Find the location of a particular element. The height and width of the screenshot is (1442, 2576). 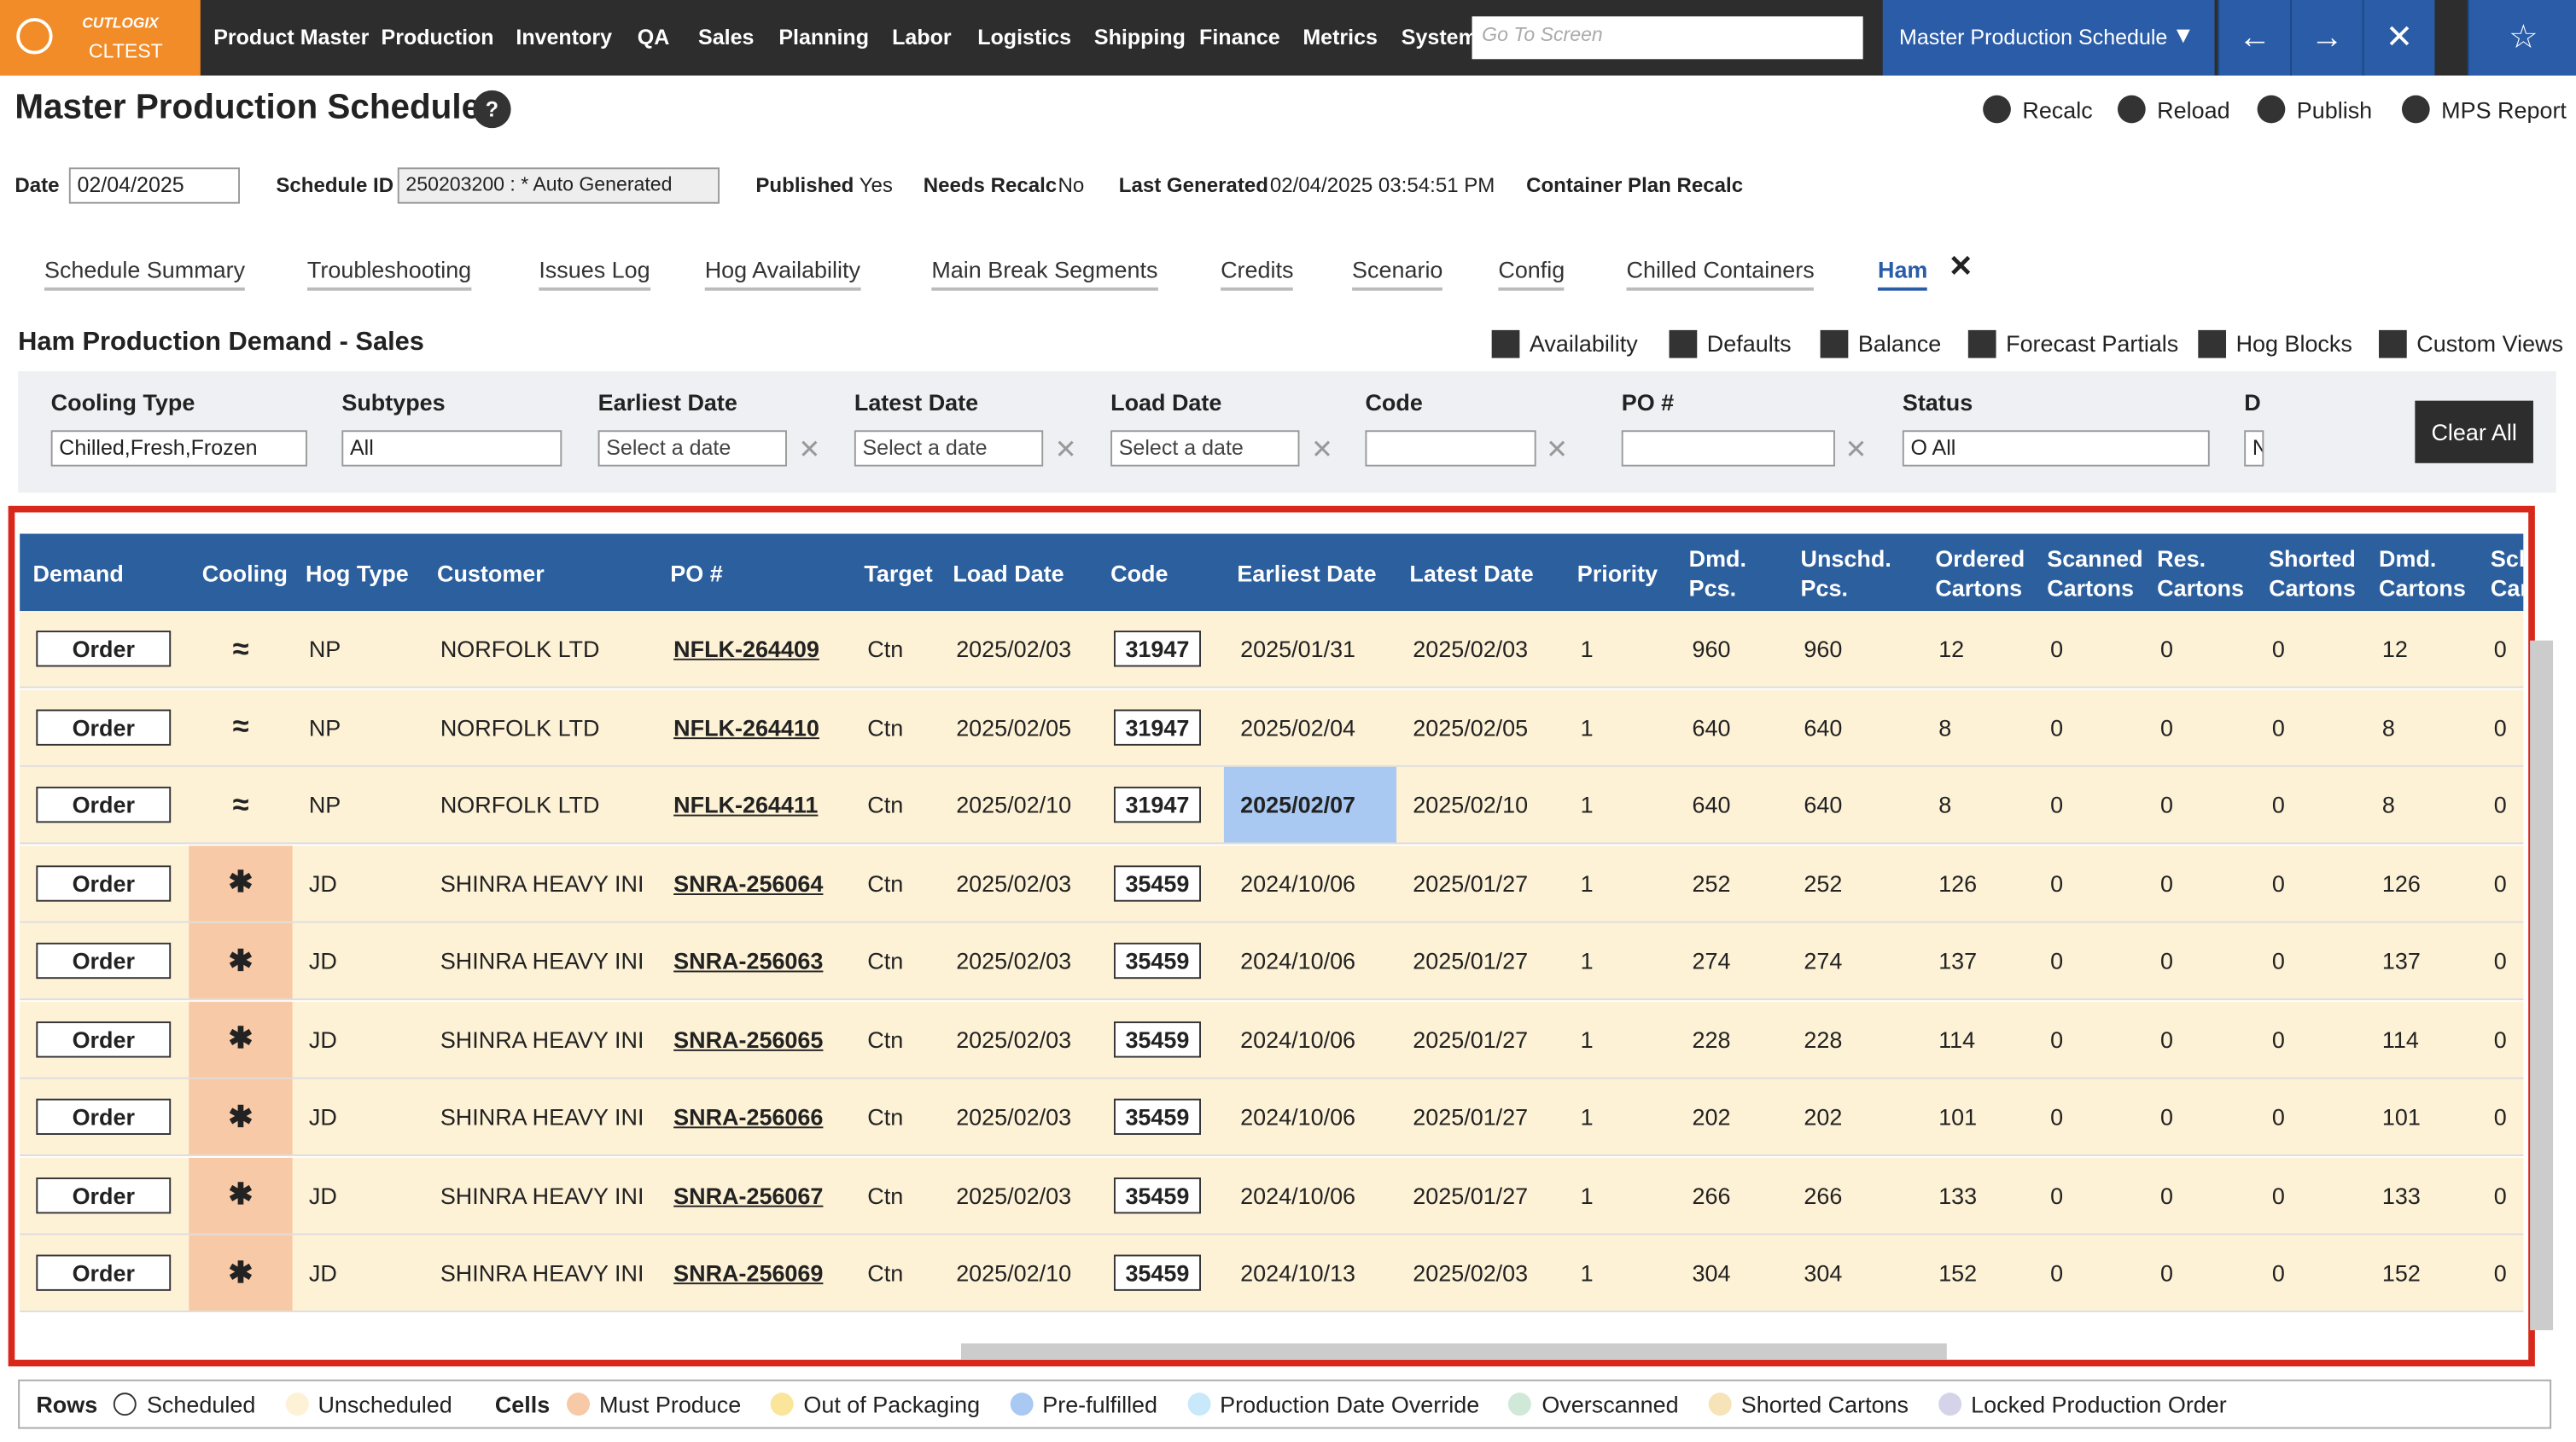

po-link: SNRA-256069 is located at coordinates (748, 1272).